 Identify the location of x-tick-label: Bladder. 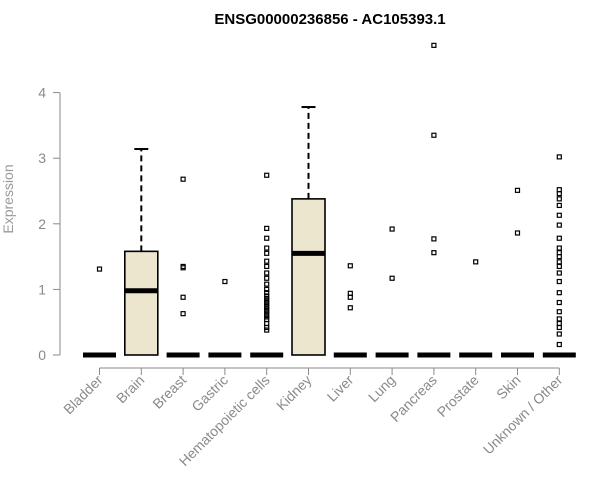
(83, 395).